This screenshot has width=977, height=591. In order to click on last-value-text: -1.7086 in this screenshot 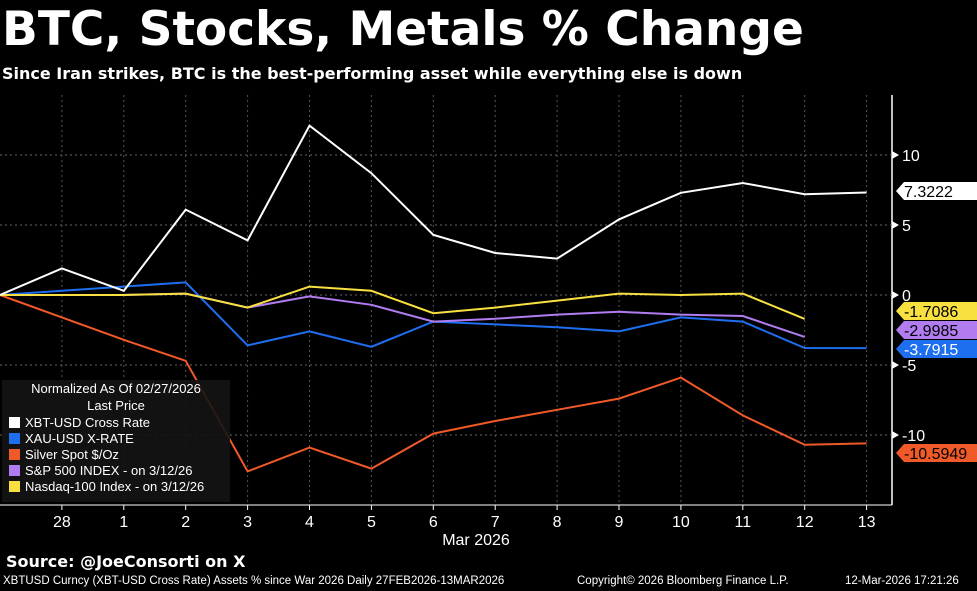, I will do `click(931, 312)`.